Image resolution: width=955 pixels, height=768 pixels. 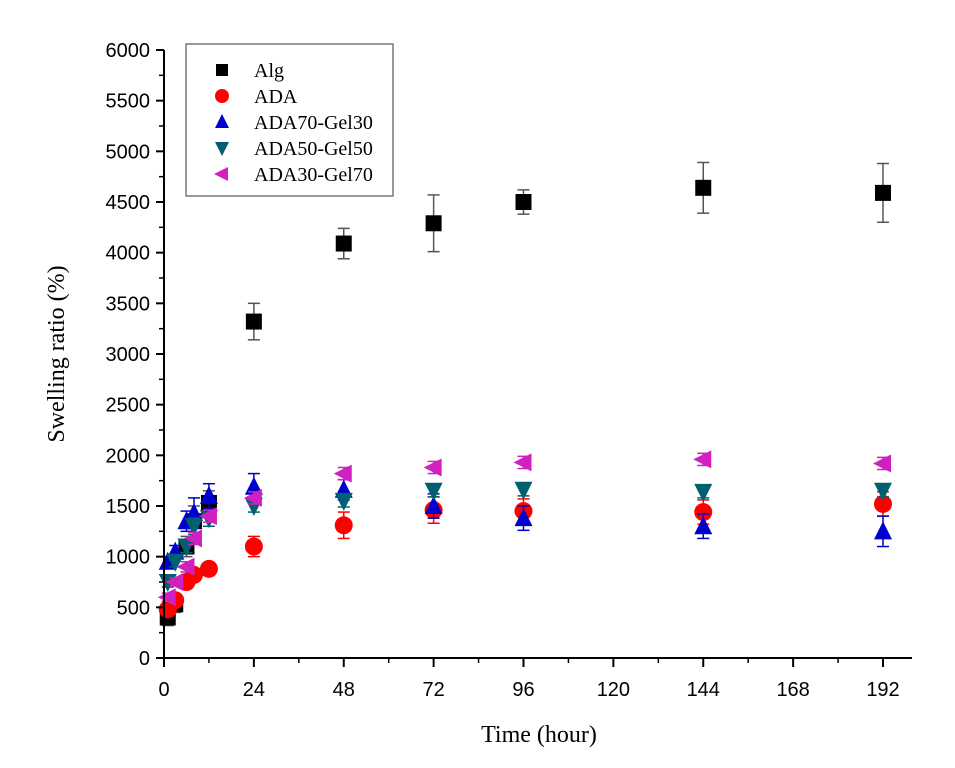 What do you see at coordinates (128, 203) in the screenshot?
I see `y-tick-label: 4500` at bounding box center [128, 203].